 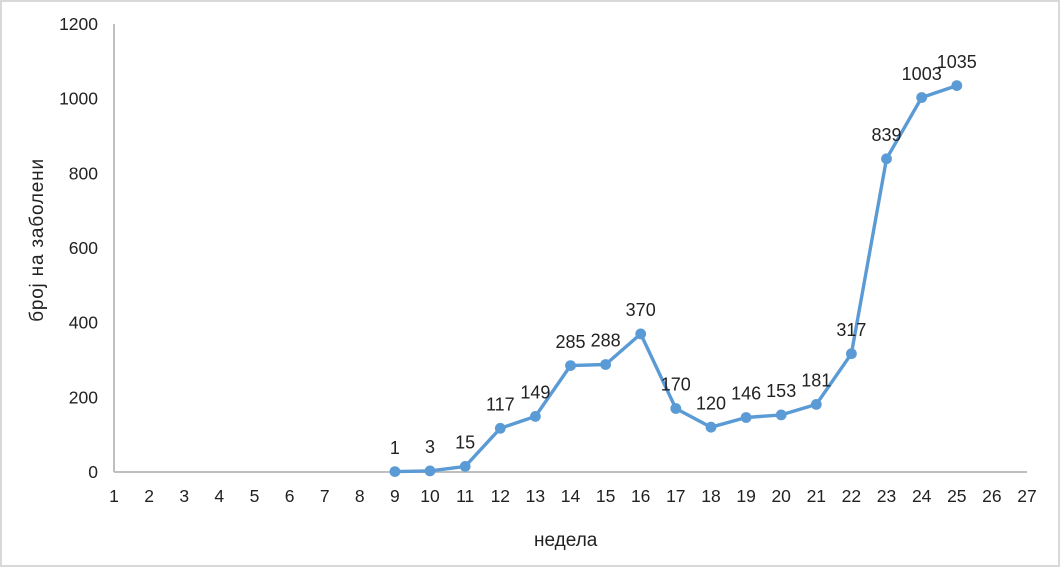 What do you see at coordinates (535, 496) in the screenshot?
I see `svg-text: 13` at bounding box center [535, 496].